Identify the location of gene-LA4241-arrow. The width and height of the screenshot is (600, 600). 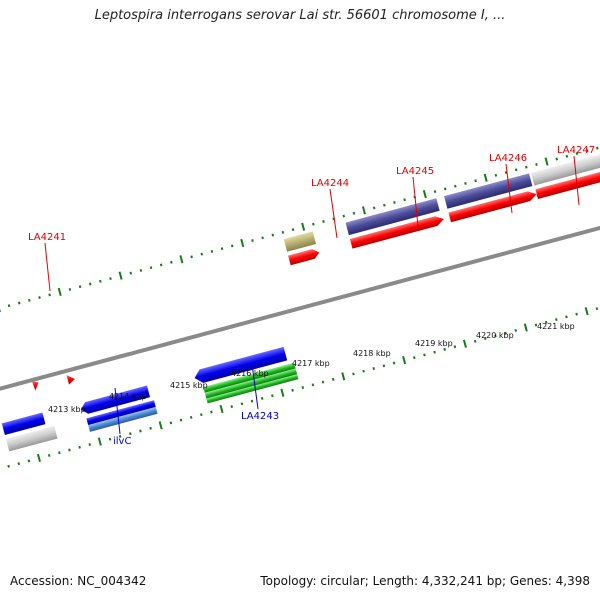
(35, 385).